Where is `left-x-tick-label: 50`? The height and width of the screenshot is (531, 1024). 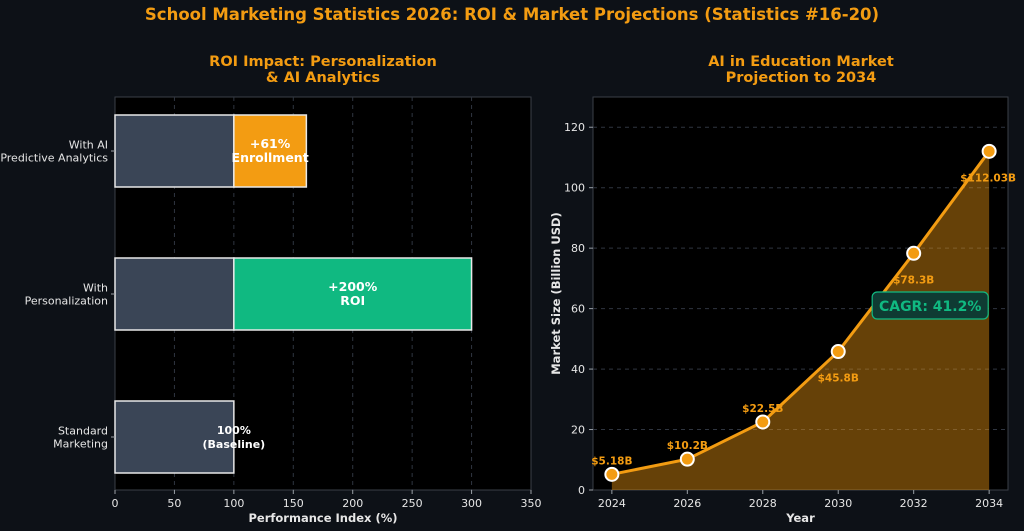 left-x-tick-label: 50 is located at coordinates (174, 503).